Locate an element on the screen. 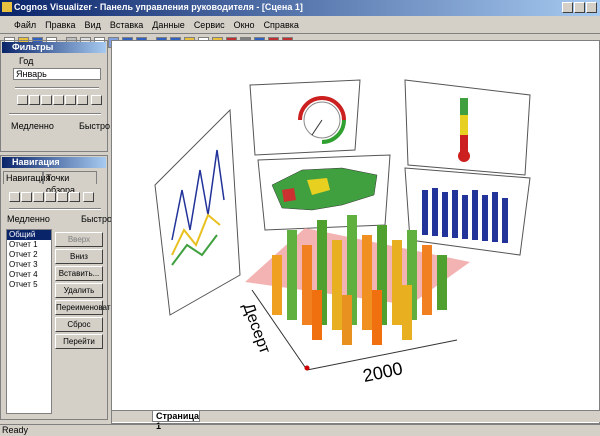 The height and width of the screenshot is (436, 600). panel-bars is located at coordinates (465, 215).